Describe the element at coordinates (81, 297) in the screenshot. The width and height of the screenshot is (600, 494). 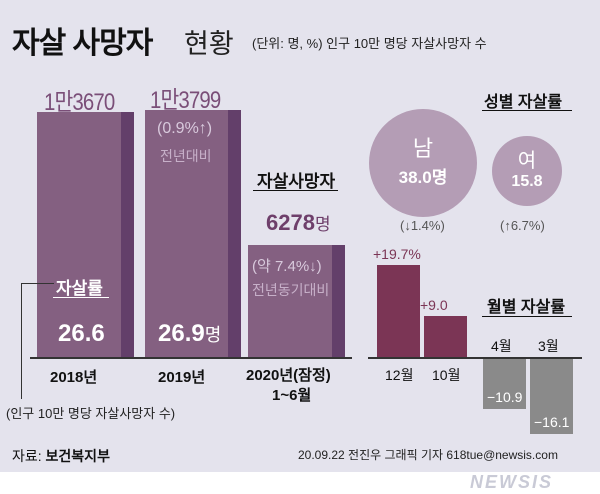
I see `rate-callout-line` at that location.